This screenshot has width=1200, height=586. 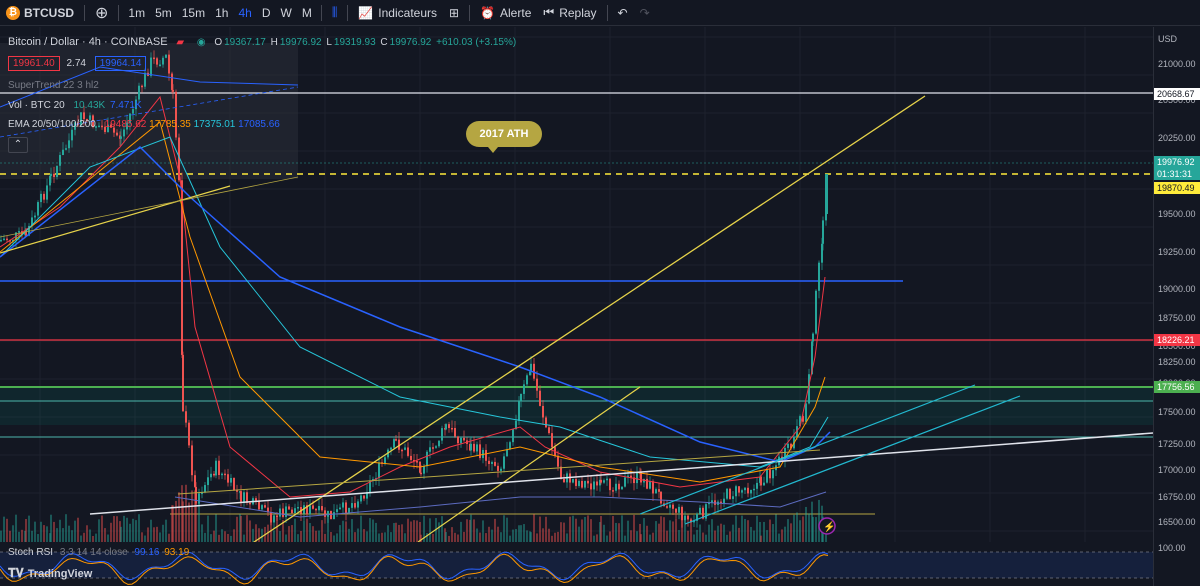 What do you see at coordinates (1172, 548) in the screenshot?
I see `price-tick: 100.00` at bounding box center [1172, 548].